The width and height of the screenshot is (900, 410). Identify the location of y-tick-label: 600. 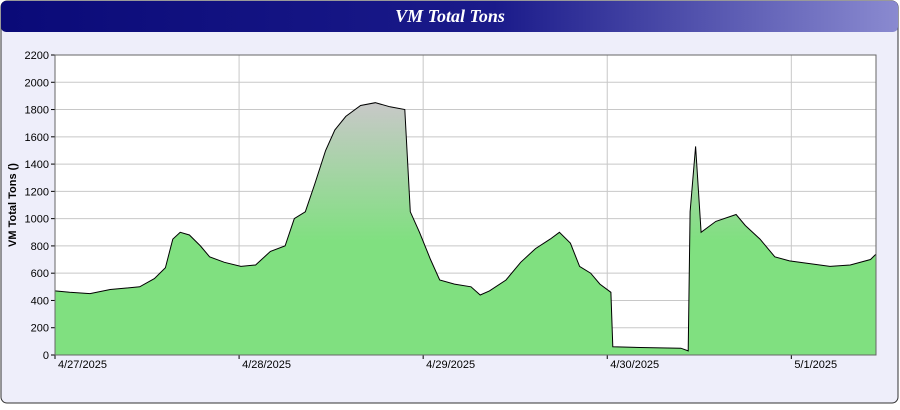
(40, 274).